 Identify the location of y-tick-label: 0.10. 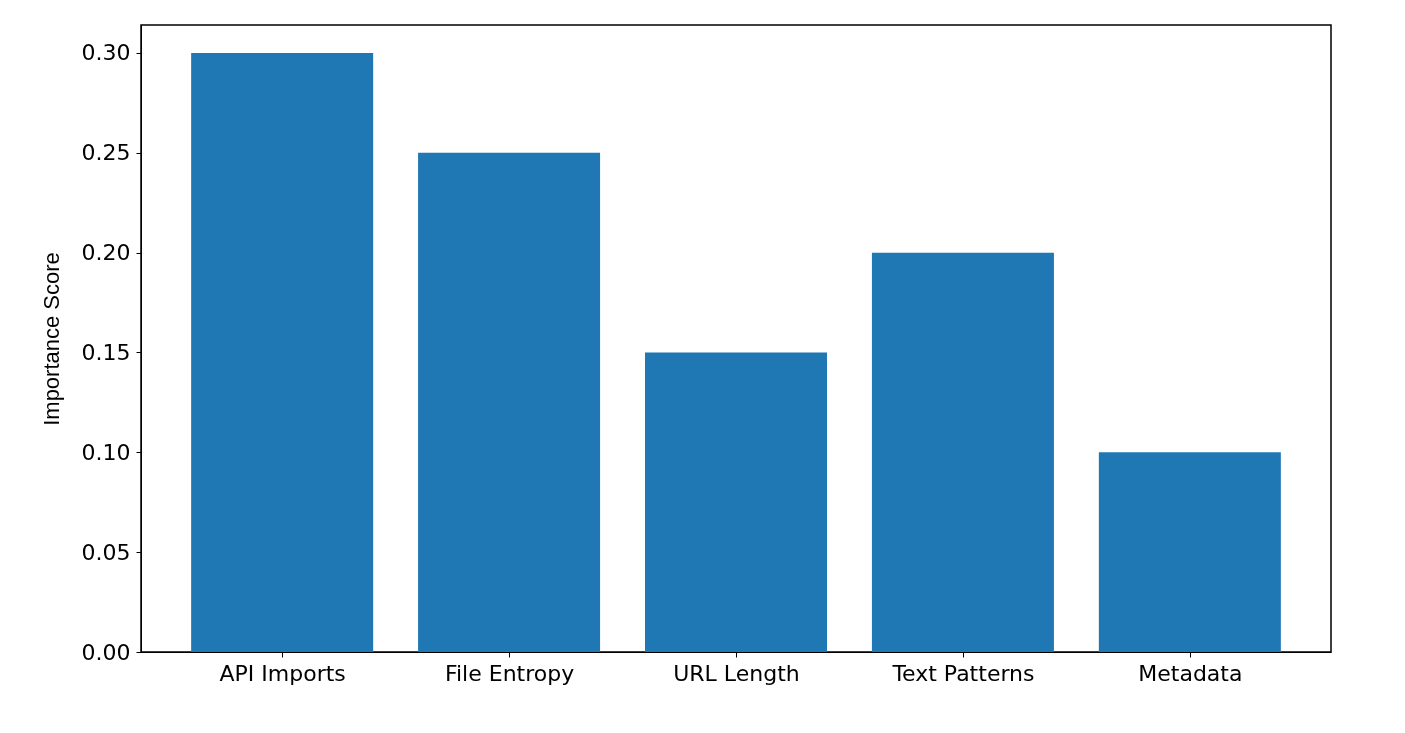
(106, 452).